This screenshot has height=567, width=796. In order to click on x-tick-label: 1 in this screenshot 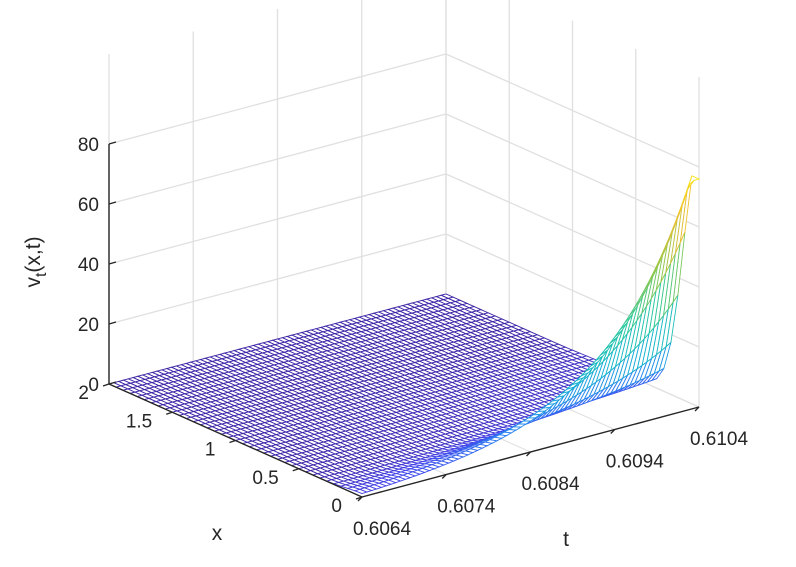, I will do `click(210, 450)`.